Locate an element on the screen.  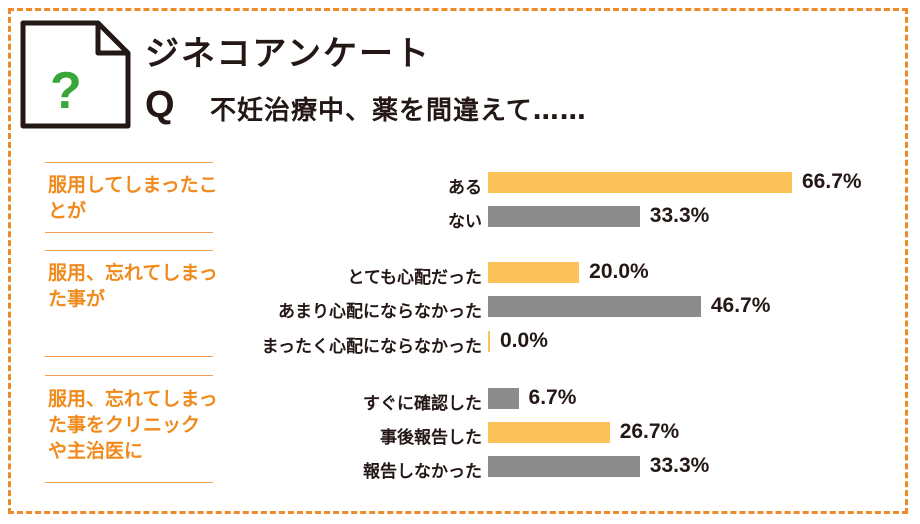
value-label: 0.0% is located at coordinates (524, 340).